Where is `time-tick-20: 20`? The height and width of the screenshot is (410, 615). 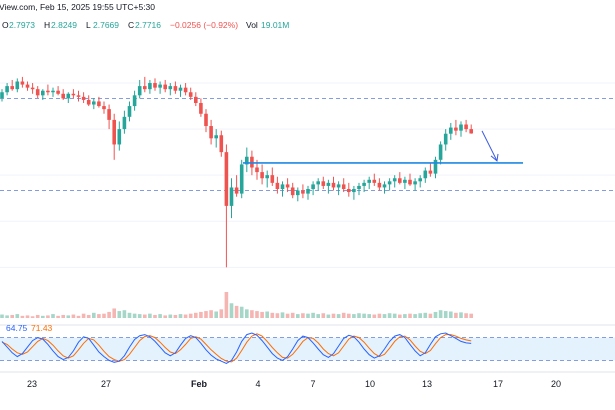 time-tick-20: 20 is located at coordinates (556, 384).